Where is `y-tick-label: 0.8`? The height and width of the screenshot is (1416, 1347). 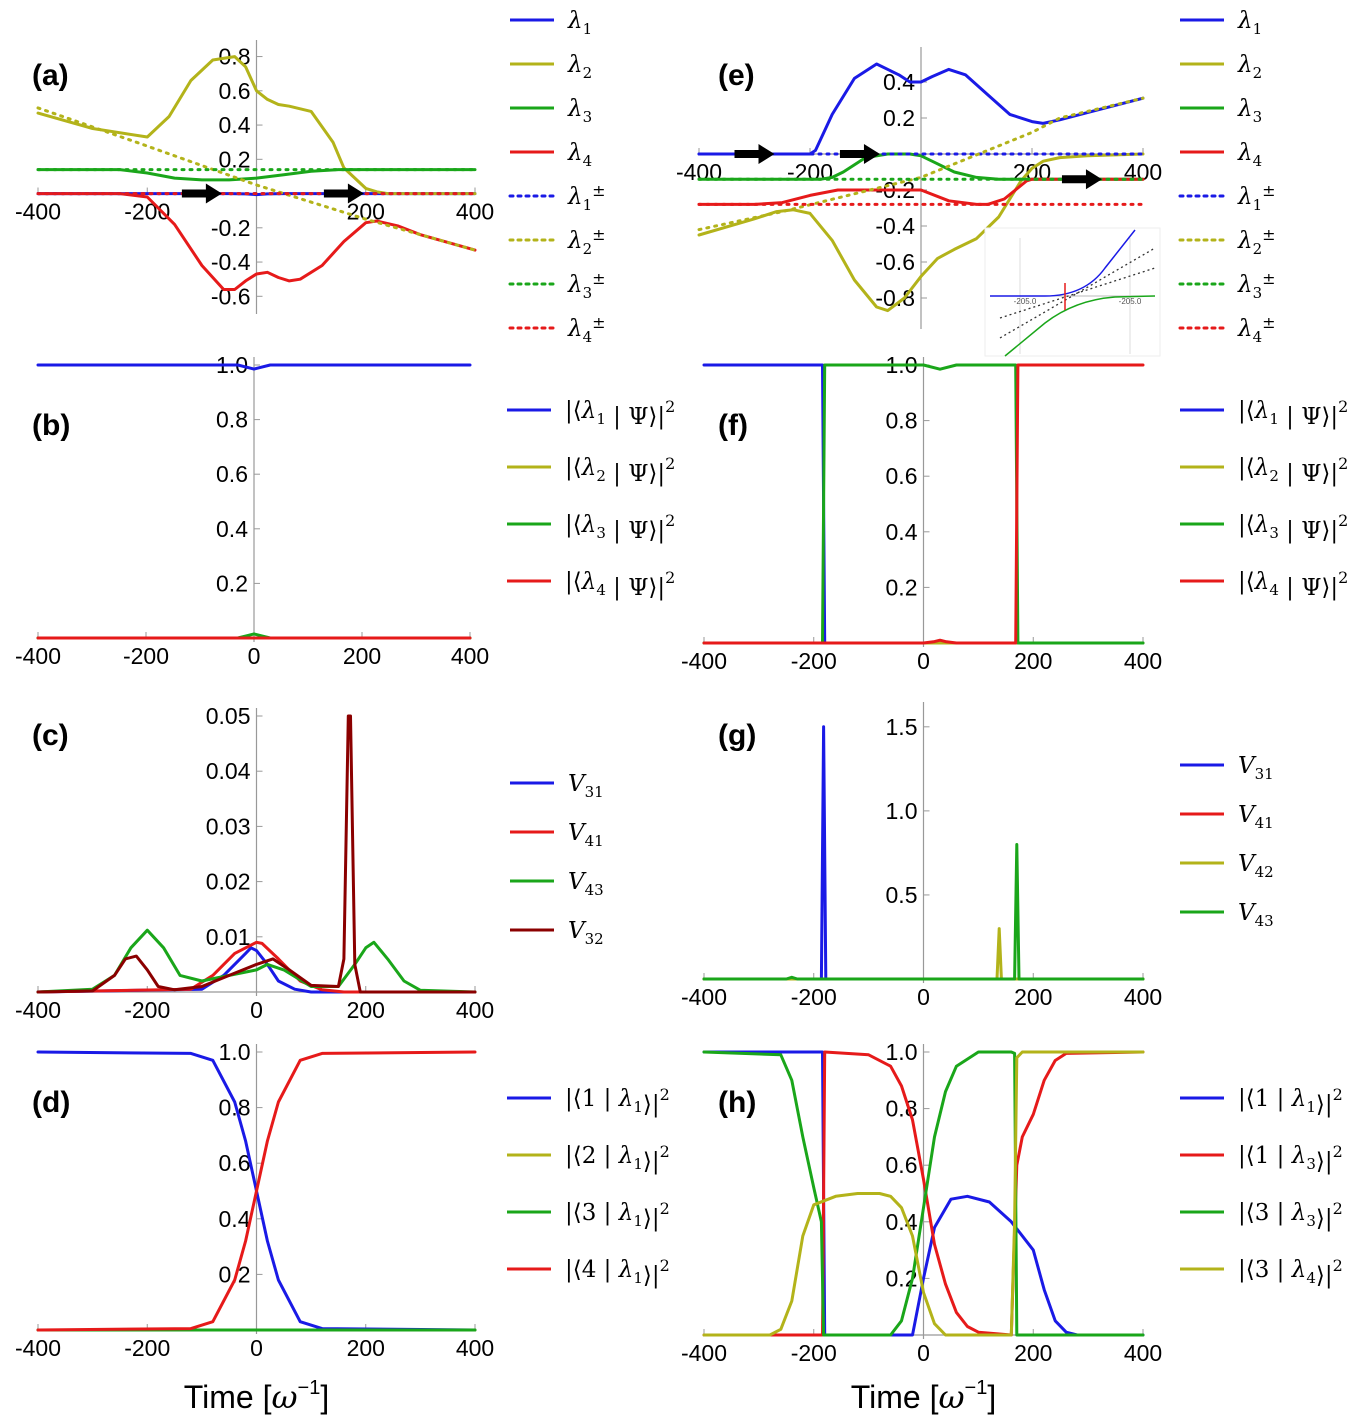 y-tick-label: 0.8 is located at coordinates (902, 421).